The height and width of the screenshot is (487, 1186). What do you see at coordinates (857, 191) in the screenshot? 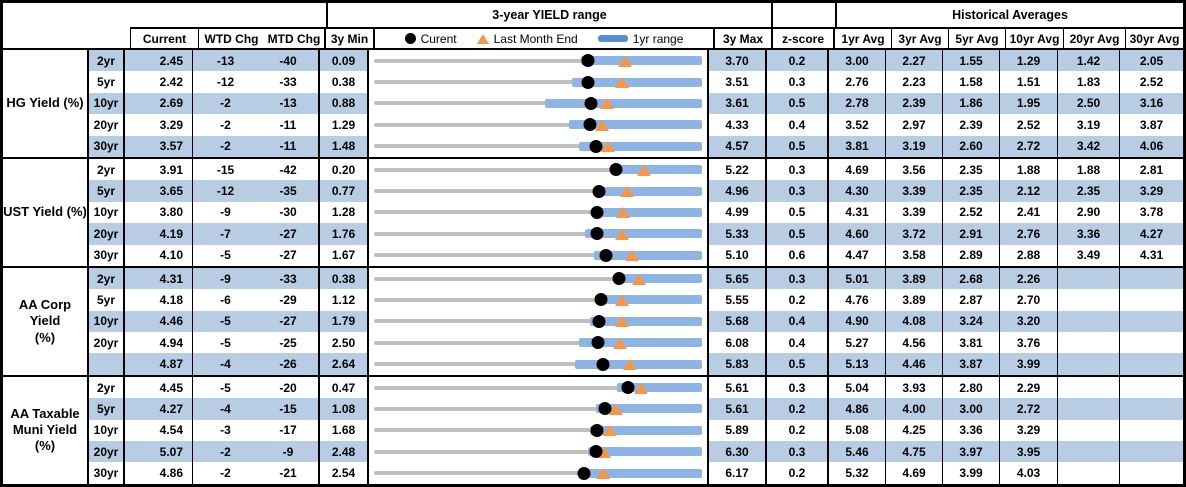
I see `historical-avg-cell: 4.30` at bounding box center [857, 191].